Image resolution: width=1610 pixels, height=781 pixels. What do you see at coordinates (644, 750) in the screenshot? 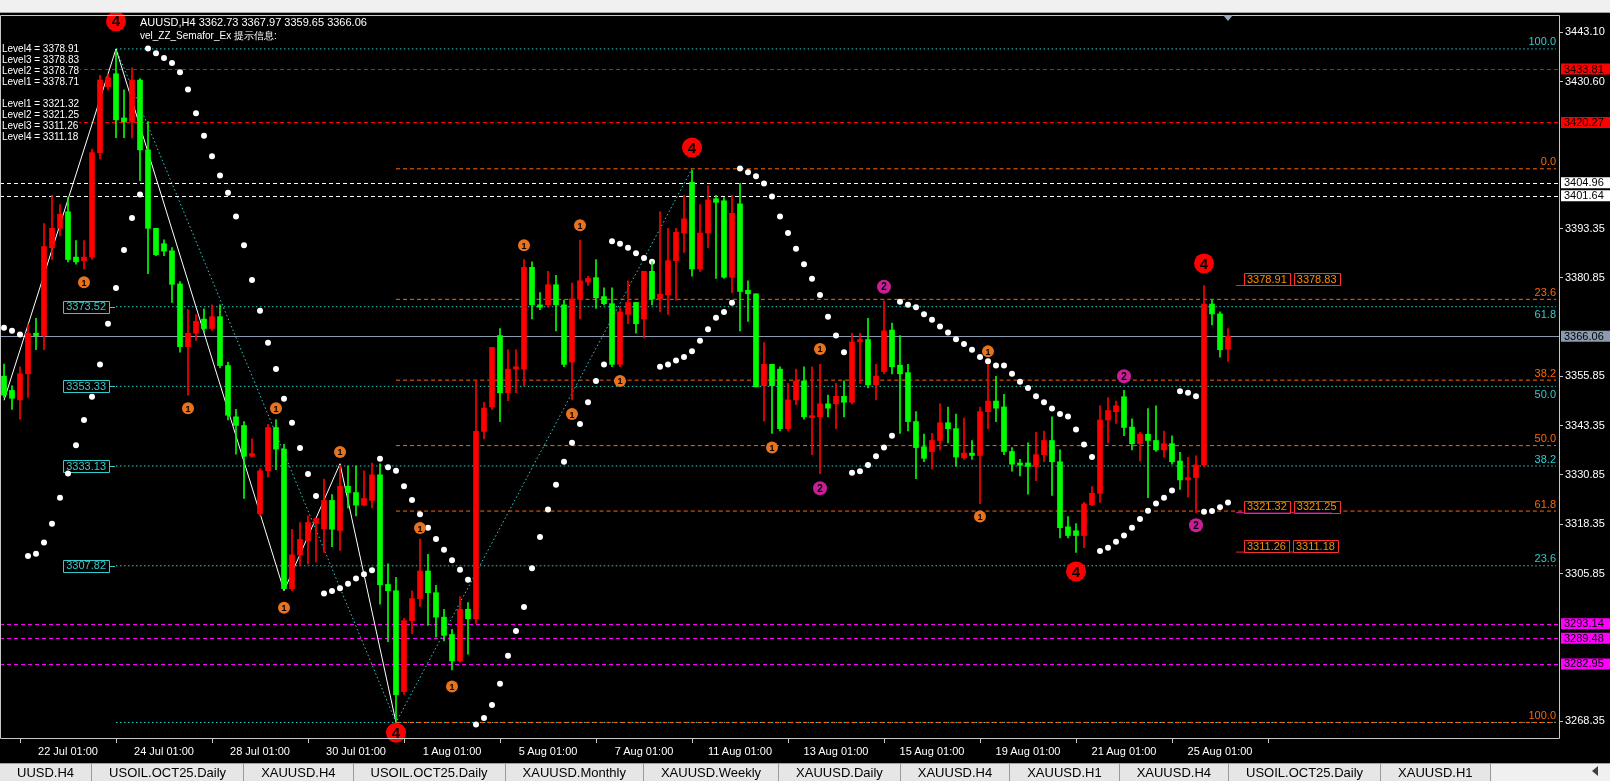
I see `x-tick-label: 7 Aug 01:00` at bounding box center [644, 750].